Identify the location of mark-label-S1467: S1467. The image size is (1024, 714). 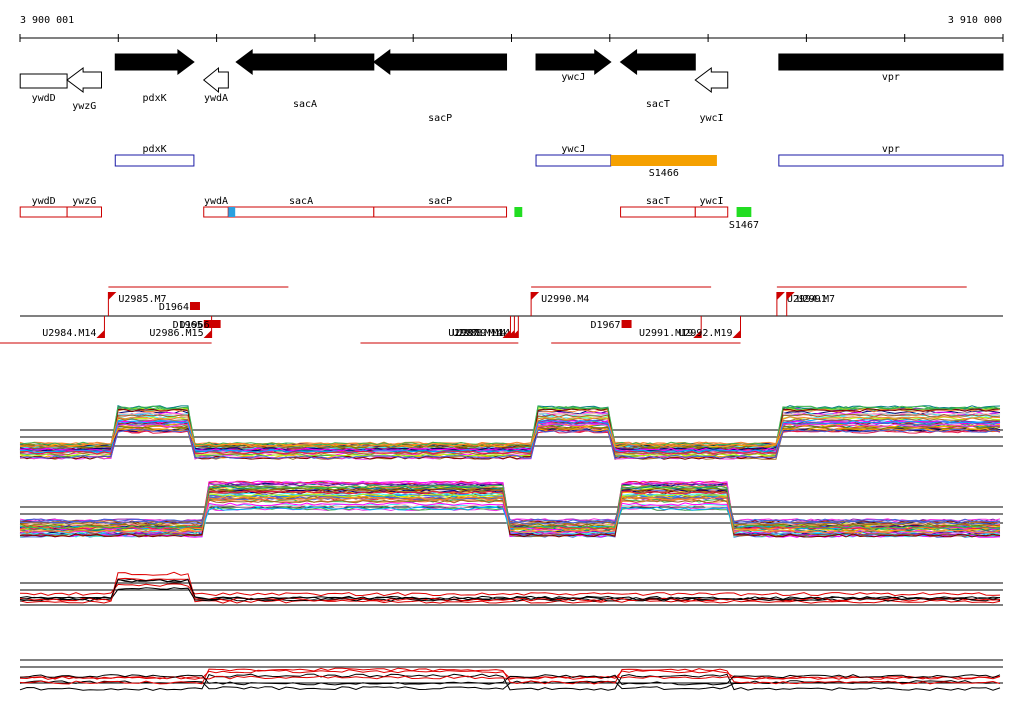
(744, 225).